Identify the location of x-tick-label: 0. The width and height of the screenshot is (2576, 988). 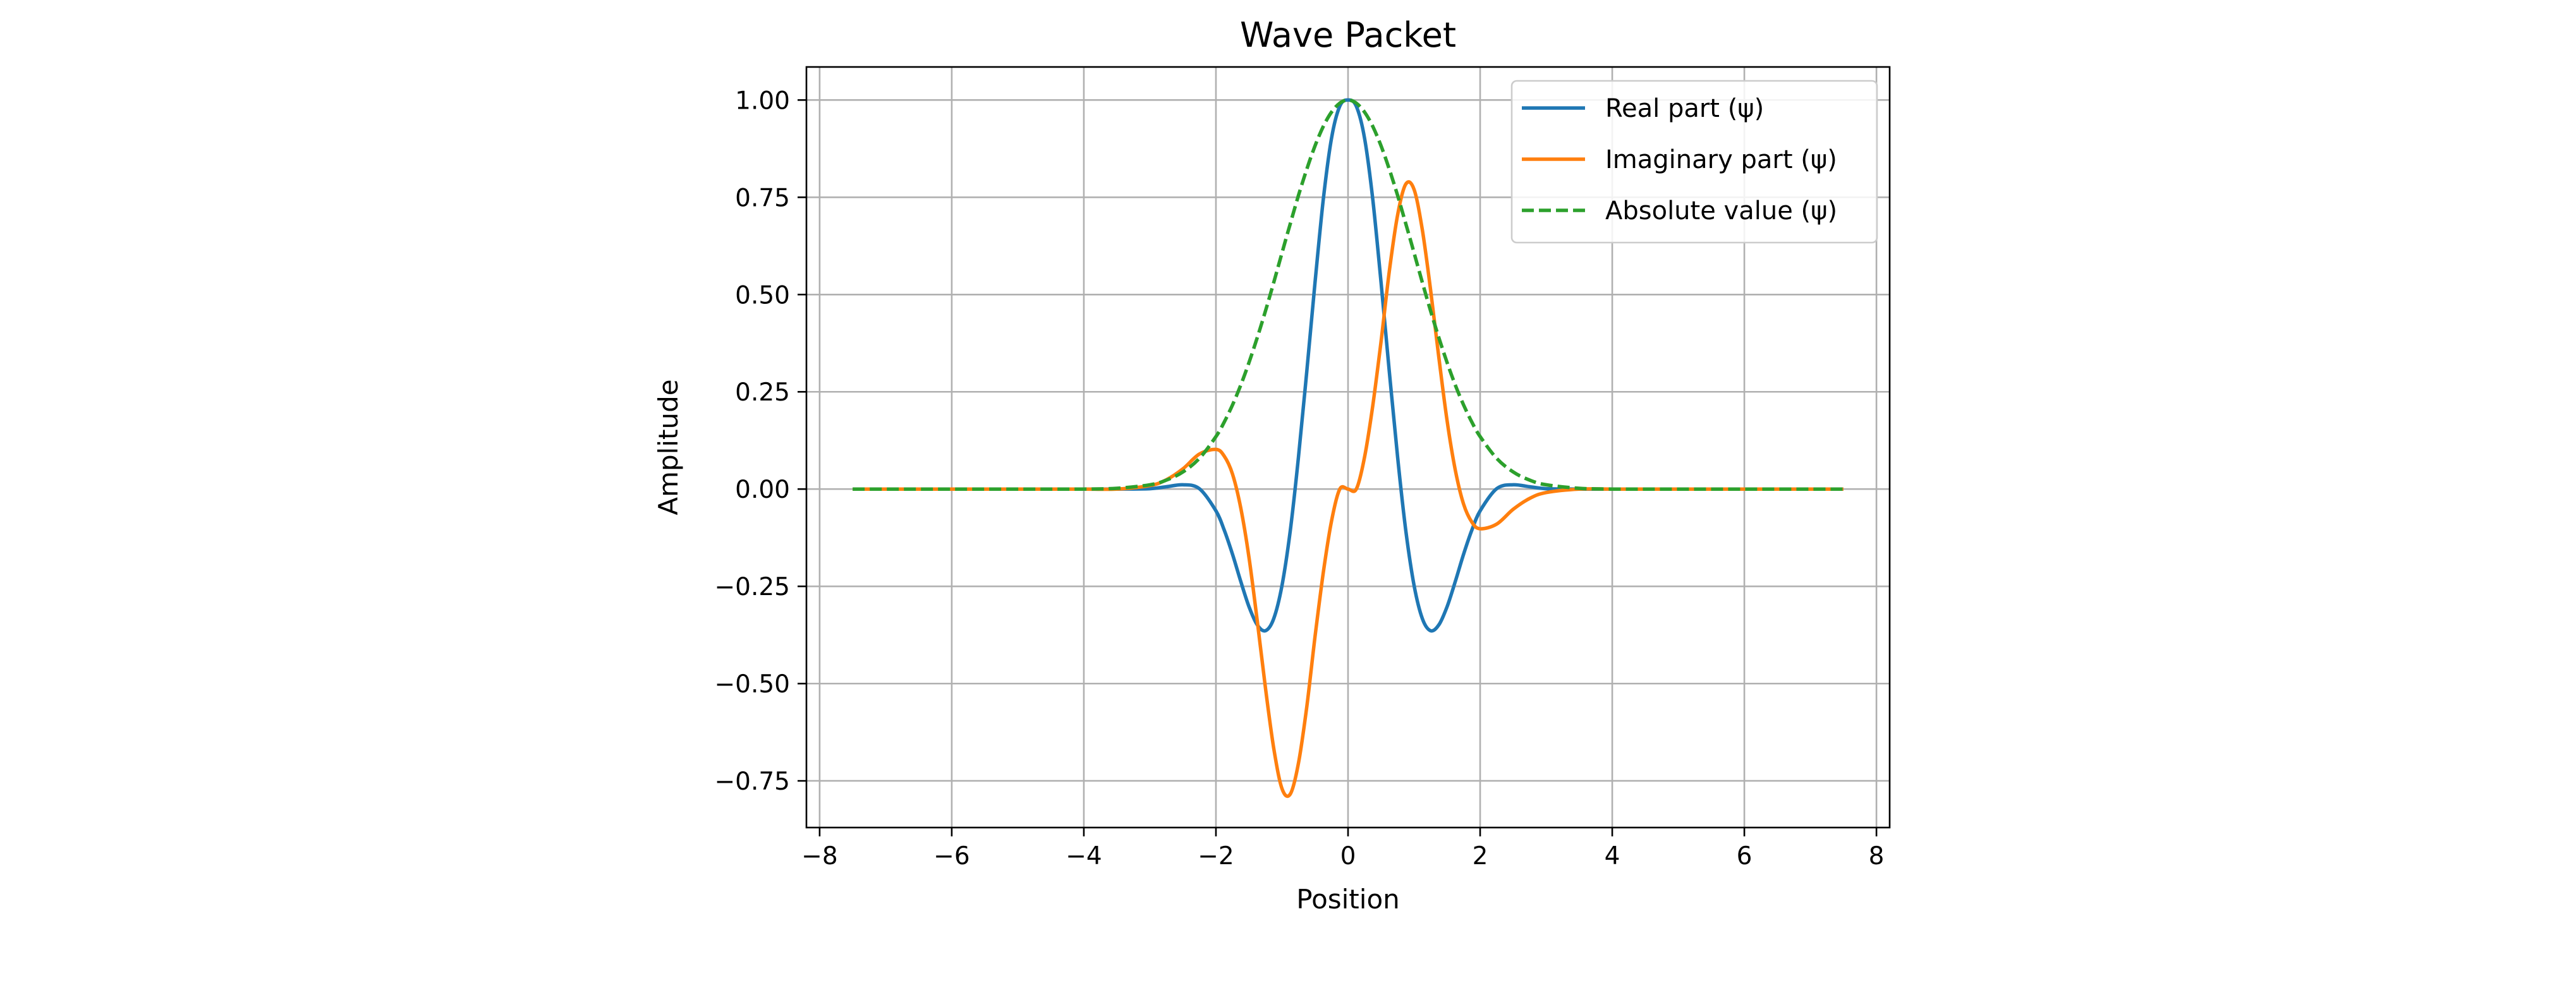
(1348, 856).